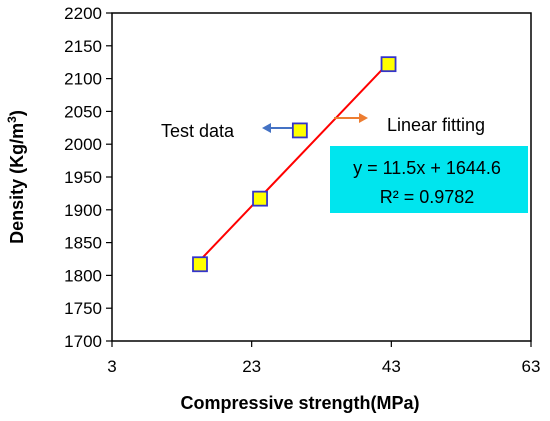  What do you see at coordinates (12, 119) in the screenshot?
I see `y-axis-title-sup: 3` at bounding box center [12, 119].